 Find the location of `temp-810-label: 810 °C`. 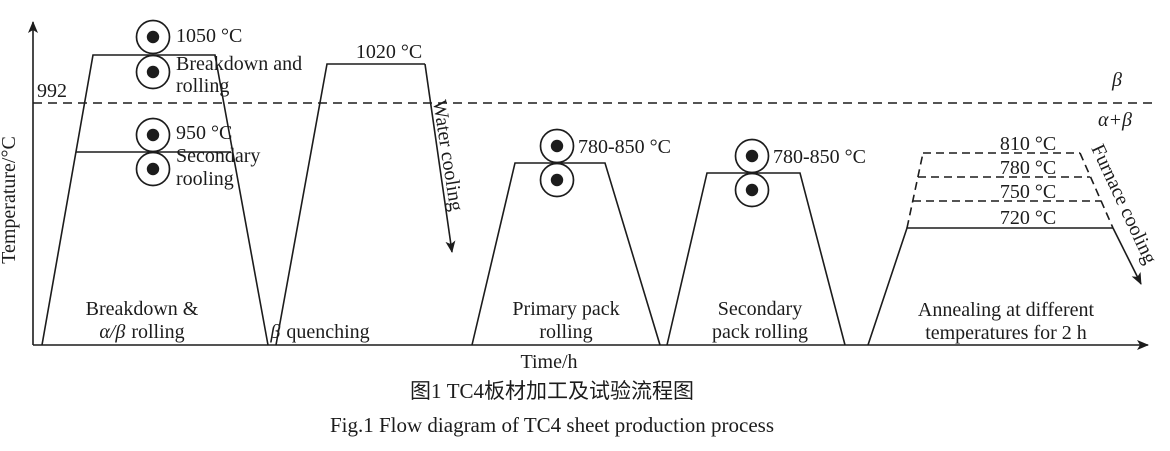

temp-810-label: 810 °C is located at coordinates (1028, 144).